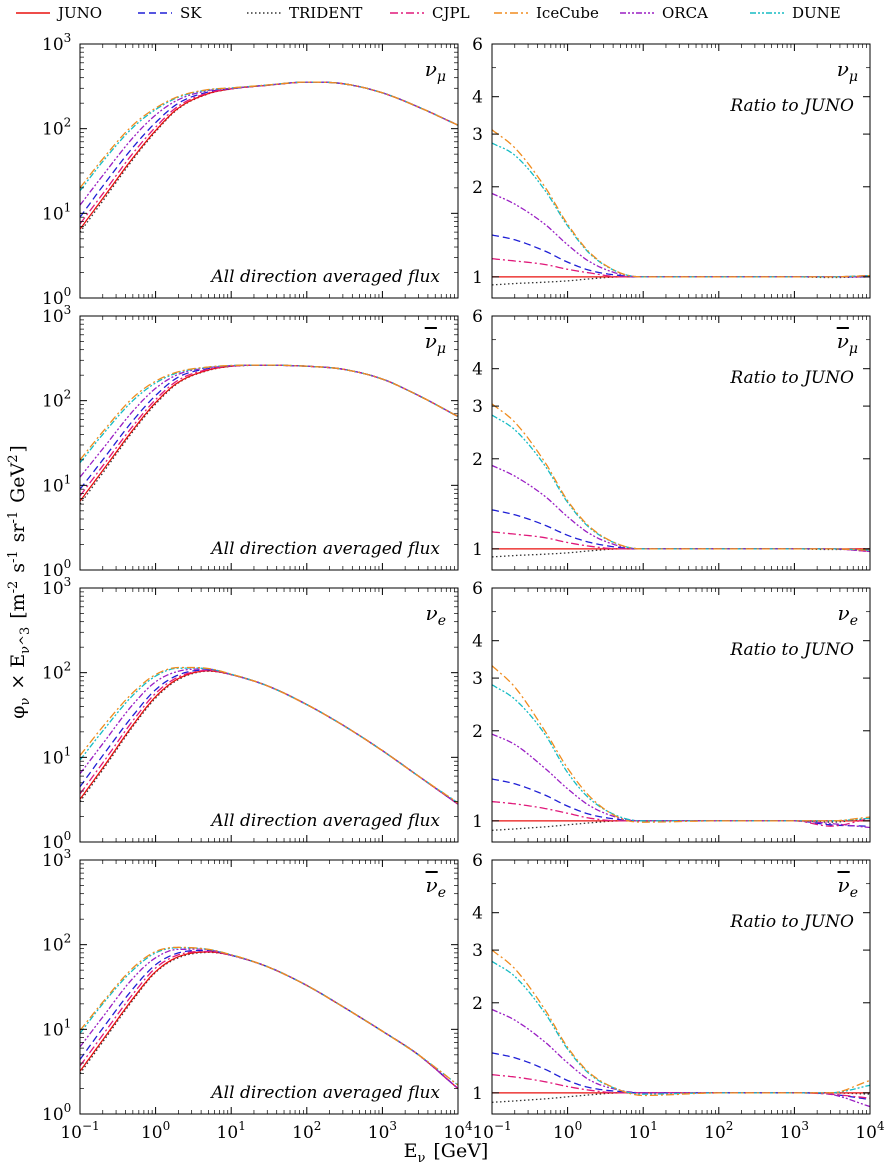 The height and width of the screenshot is (1167, 894). I want to click on legend-label: DUNE, so click(816, 13).